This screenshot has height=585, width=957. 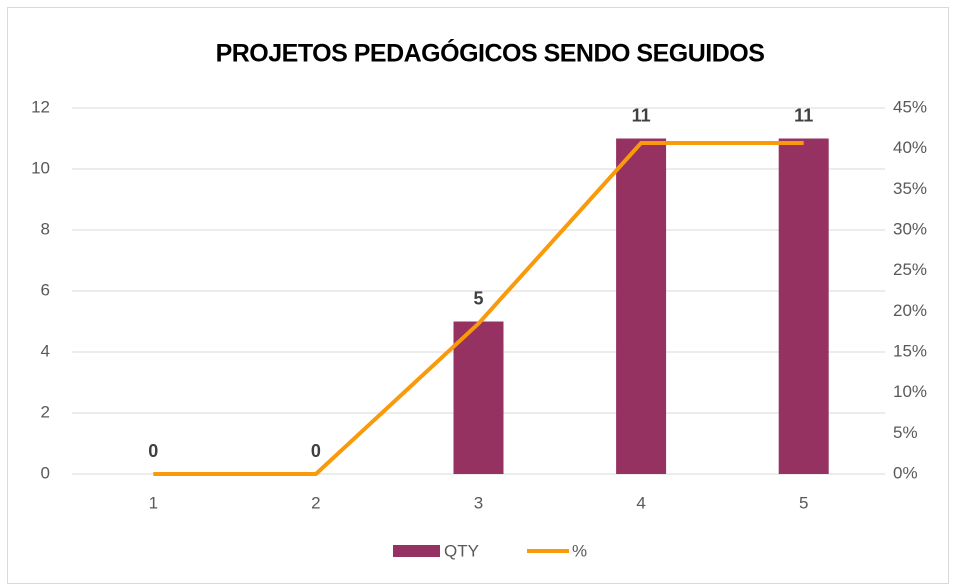 I want to click on y-tick-label: 0, so click(x=45, y=472).